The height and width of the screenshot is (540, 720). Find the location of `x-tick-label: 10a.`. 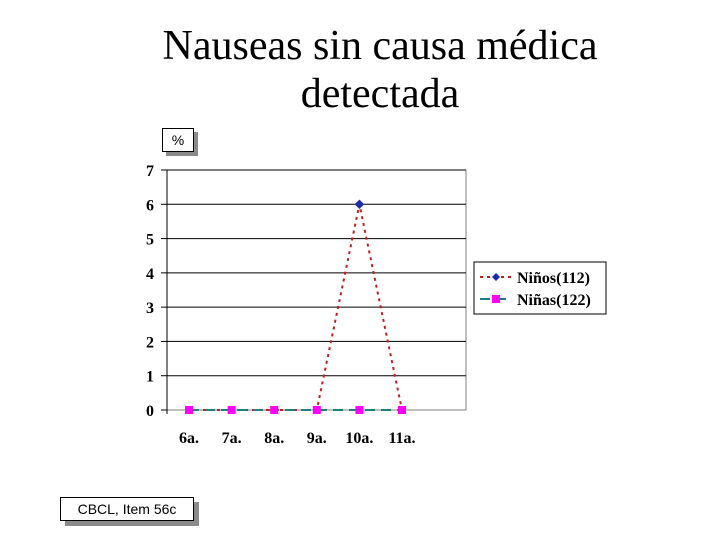

x-tick-label: 10a. is located at coordinates (359, 438).